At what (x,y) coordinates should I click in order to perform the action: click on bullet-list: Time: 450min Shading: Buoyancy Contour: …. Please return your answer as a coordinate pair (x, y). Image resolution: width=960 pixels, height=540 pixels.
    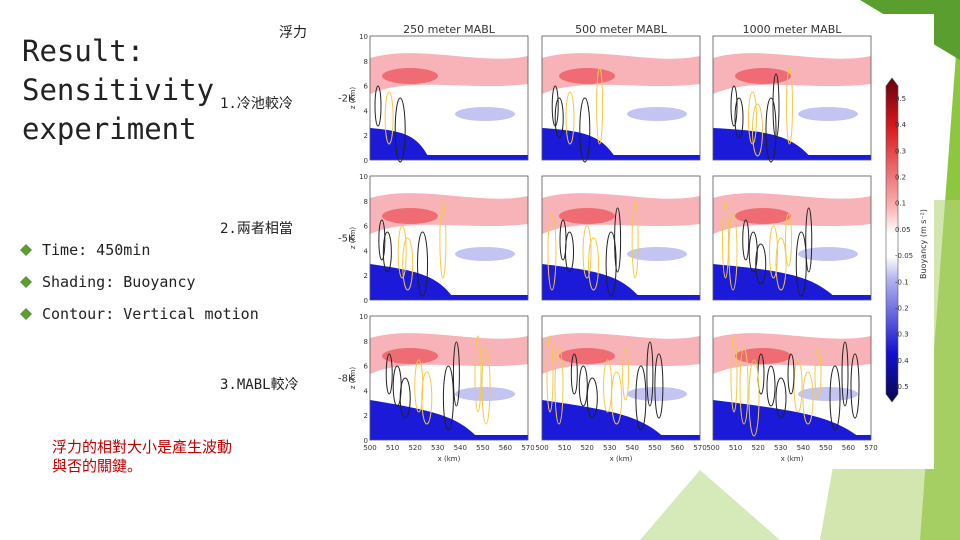
    Looking at the image, I should click on (139, 282).